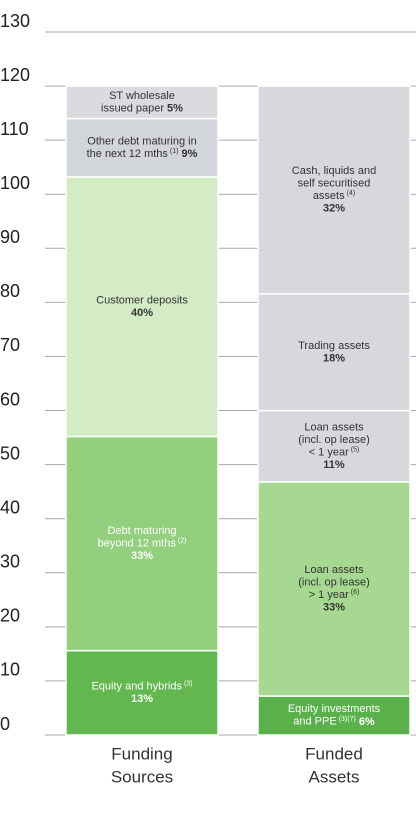 This screenshot has height=818, width=416. I want to click on segment-share: 32%, so click(334, 209).